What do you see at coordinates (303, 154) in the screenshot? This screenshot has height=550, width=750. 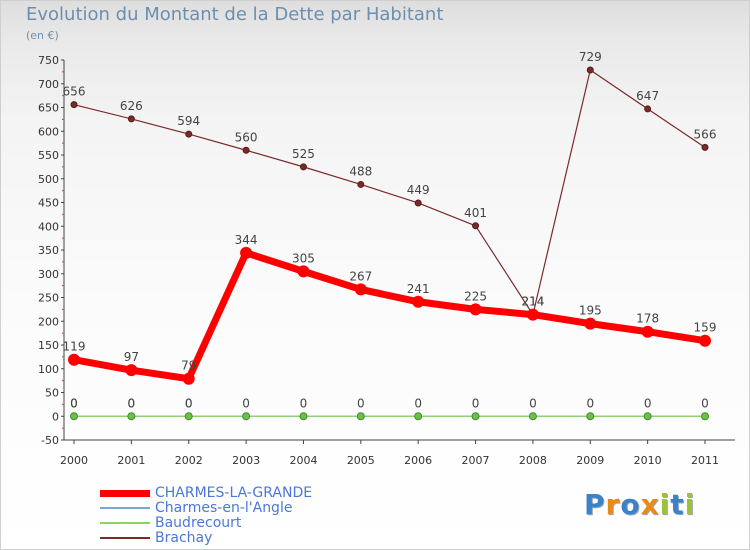 I see `data-label: 525` at bounding box center [303, 154].